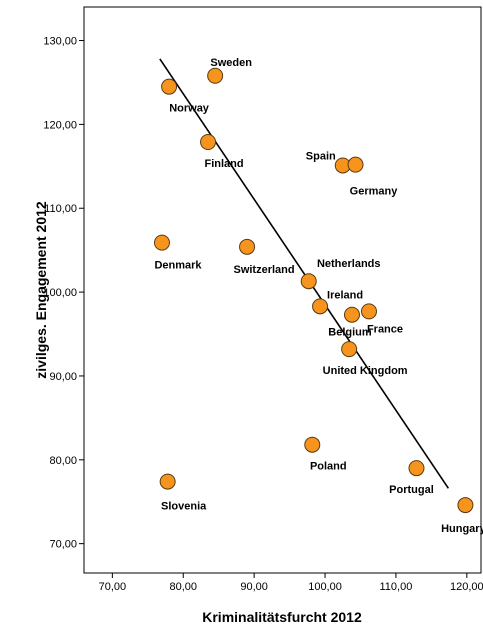 This screenshot has height=630, width=483. What do you see at coordinates (113, 587) in the screenshot?
I see `x-tick-label: 70,00` at bounding box center [113, 587].